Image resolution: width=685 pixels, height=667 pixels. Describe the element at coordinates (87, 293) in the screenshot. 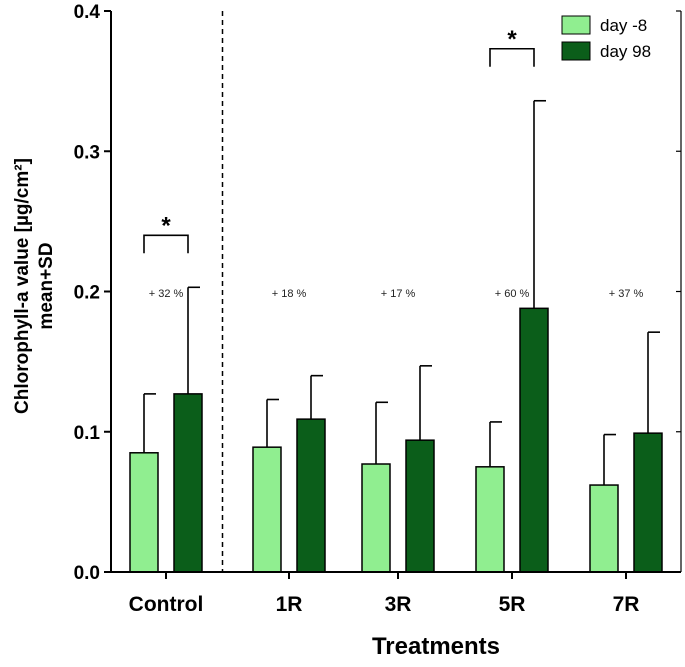

I see `y-tick-label: 0.2` at that location.